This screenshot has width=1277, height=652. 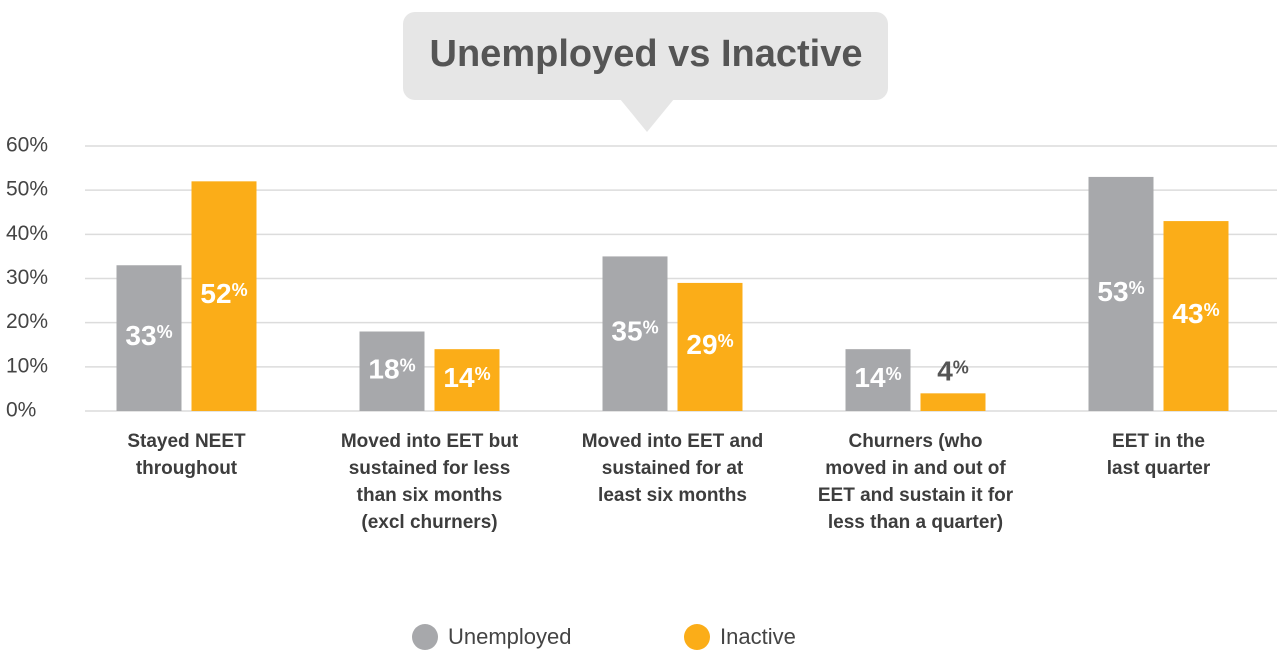 I want to click on data-label: 33%, so click(x=148, y=336).